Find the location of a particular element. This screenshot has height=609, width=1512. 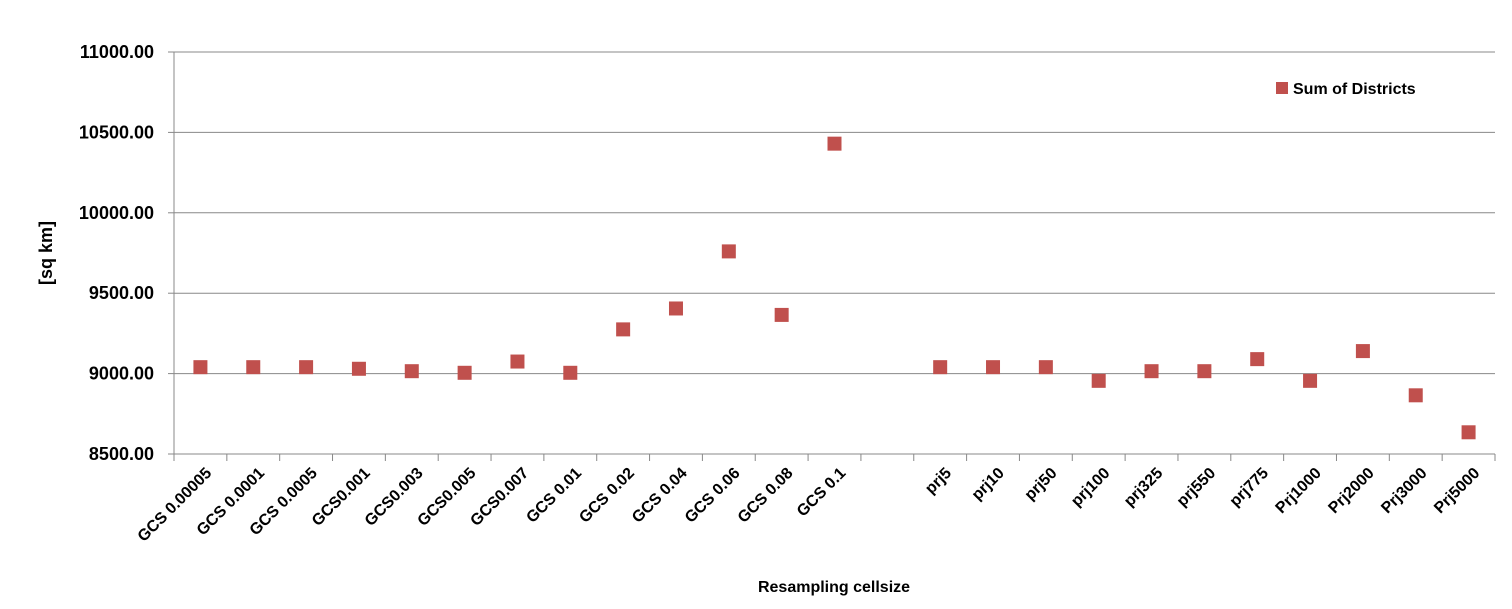

y-tick-label: 10000.00 is located at coordinates (116, 213).